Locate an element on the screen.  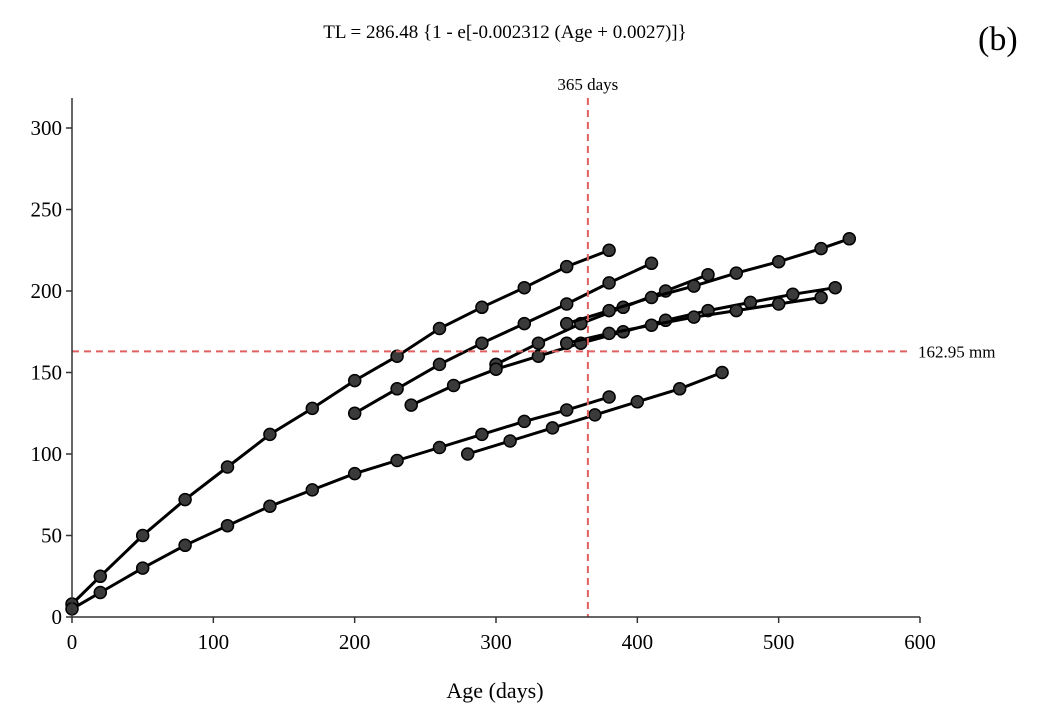
vertical-reference-label: 365 days is located at coordinates (587, 84).